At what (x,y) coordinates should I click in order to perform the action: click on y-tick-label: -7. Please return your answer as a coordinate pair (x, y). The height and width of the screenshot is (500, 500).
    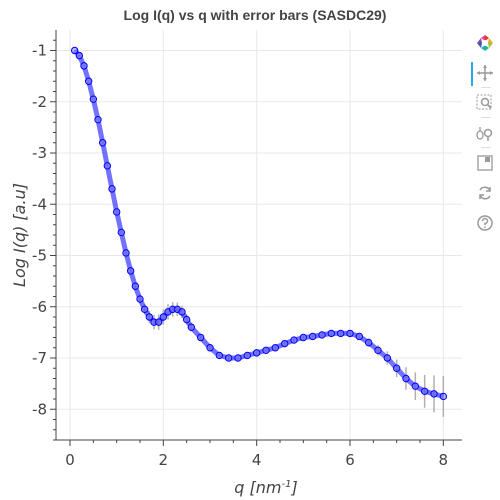
    Looking at the image, I should click on (39, 358).